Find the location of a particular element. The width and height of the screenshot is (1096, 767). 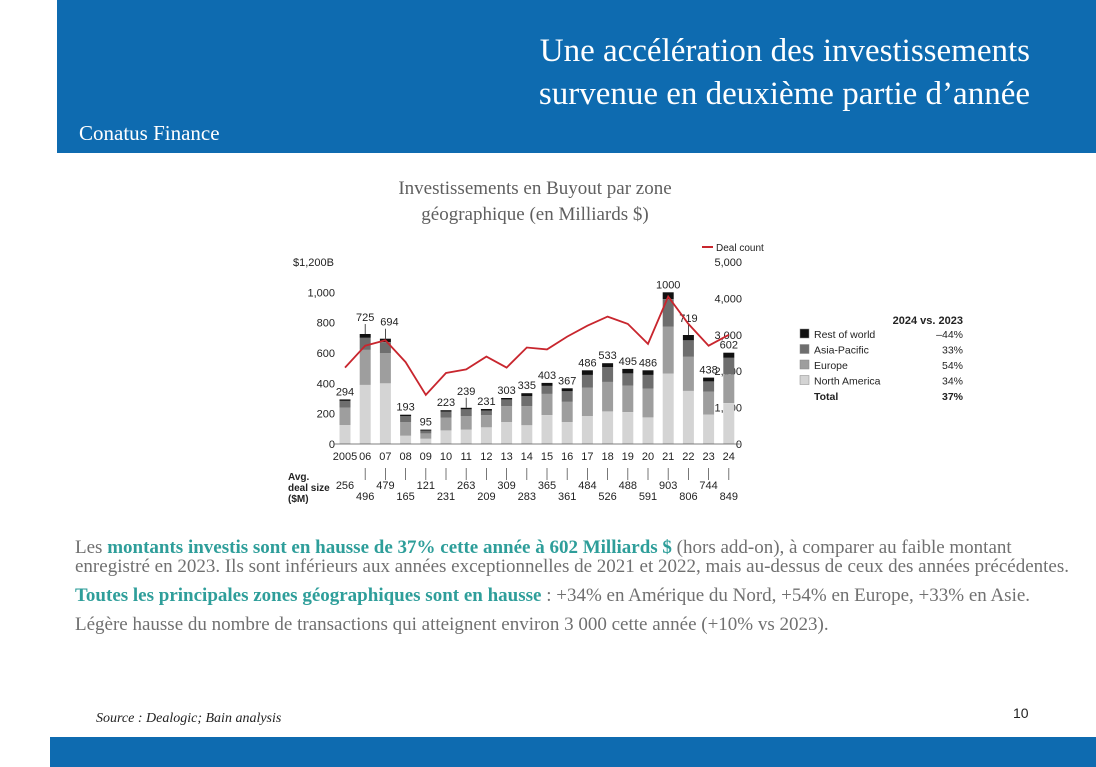

x-tick-label: 06 is located at coordinates (365, 457).